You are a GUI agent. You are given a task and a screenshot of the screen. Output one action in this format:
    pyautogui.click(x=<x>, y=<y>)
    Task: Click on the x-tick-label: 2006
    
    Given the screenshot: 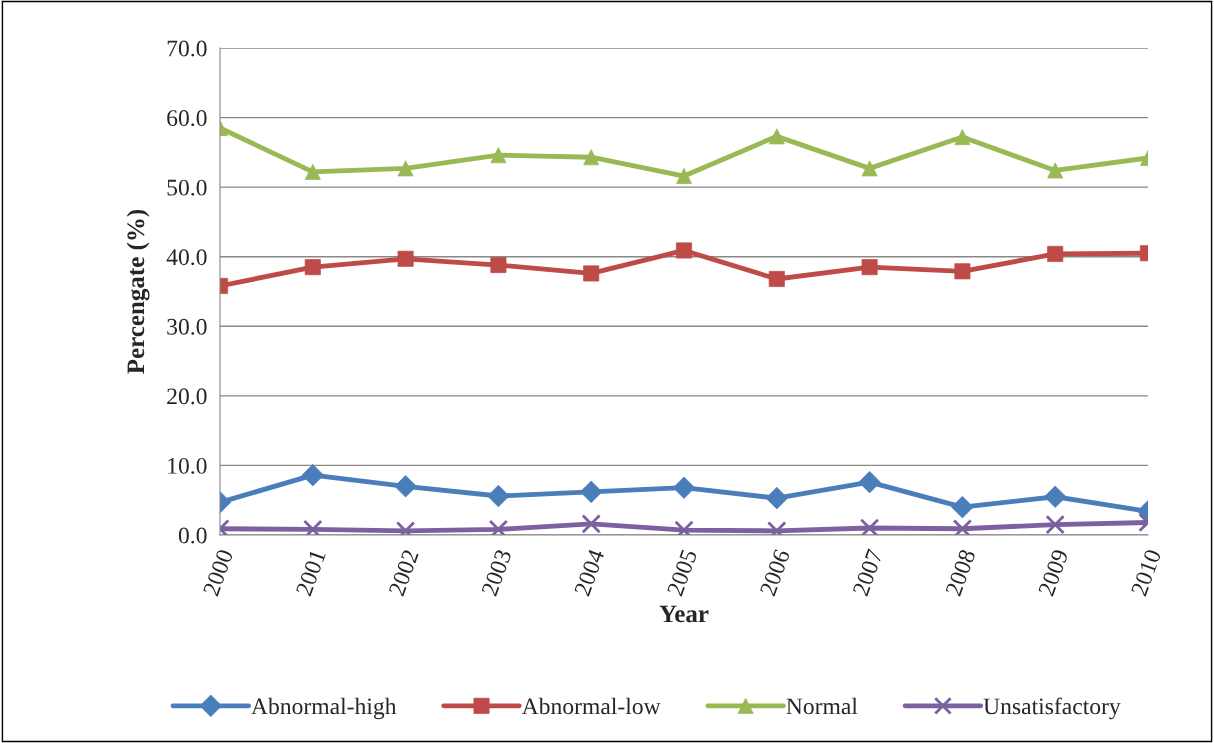 What is the action you would take?
    pyautogui.click(x=775, y=572)
    